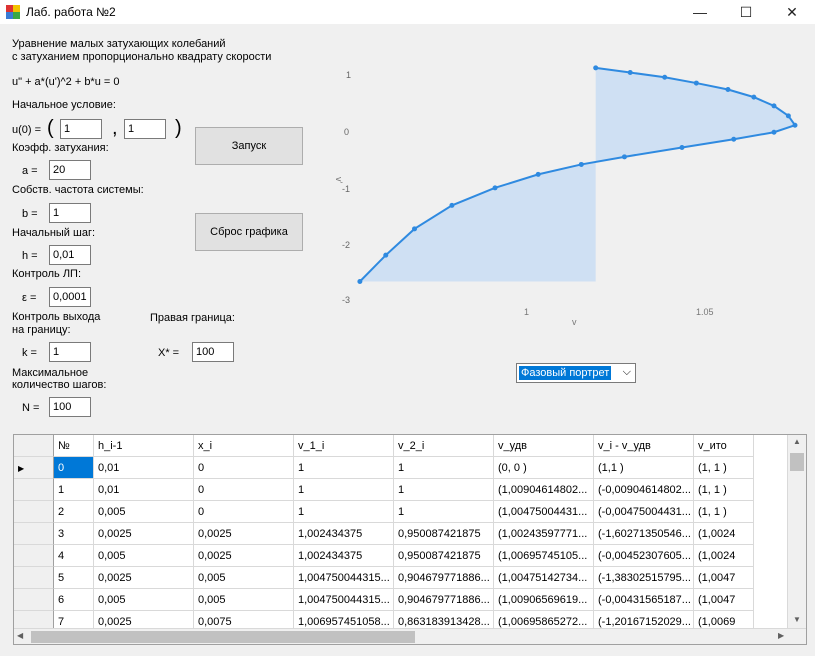 This screenshot has height=656, width=815. I want to click on reset-chart-button: Сброс графика, so click(249, 232).